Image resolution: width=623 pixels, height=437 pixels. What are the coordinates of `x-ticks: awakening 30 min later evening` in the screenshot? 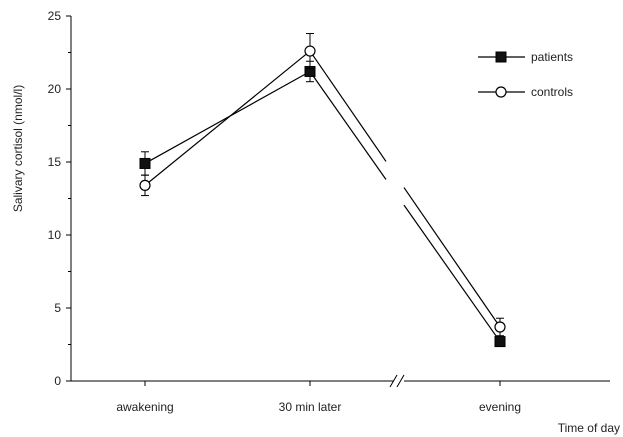 It's located at (318, 397).